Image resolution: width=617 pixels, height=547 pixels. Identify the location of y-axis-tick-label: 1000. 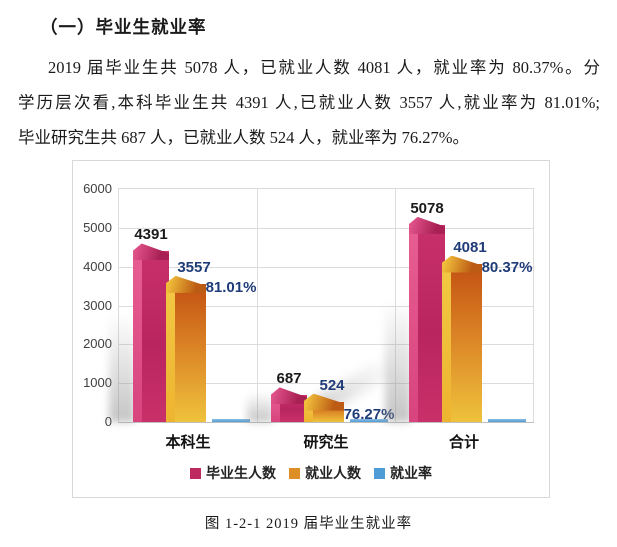
(97, 383).